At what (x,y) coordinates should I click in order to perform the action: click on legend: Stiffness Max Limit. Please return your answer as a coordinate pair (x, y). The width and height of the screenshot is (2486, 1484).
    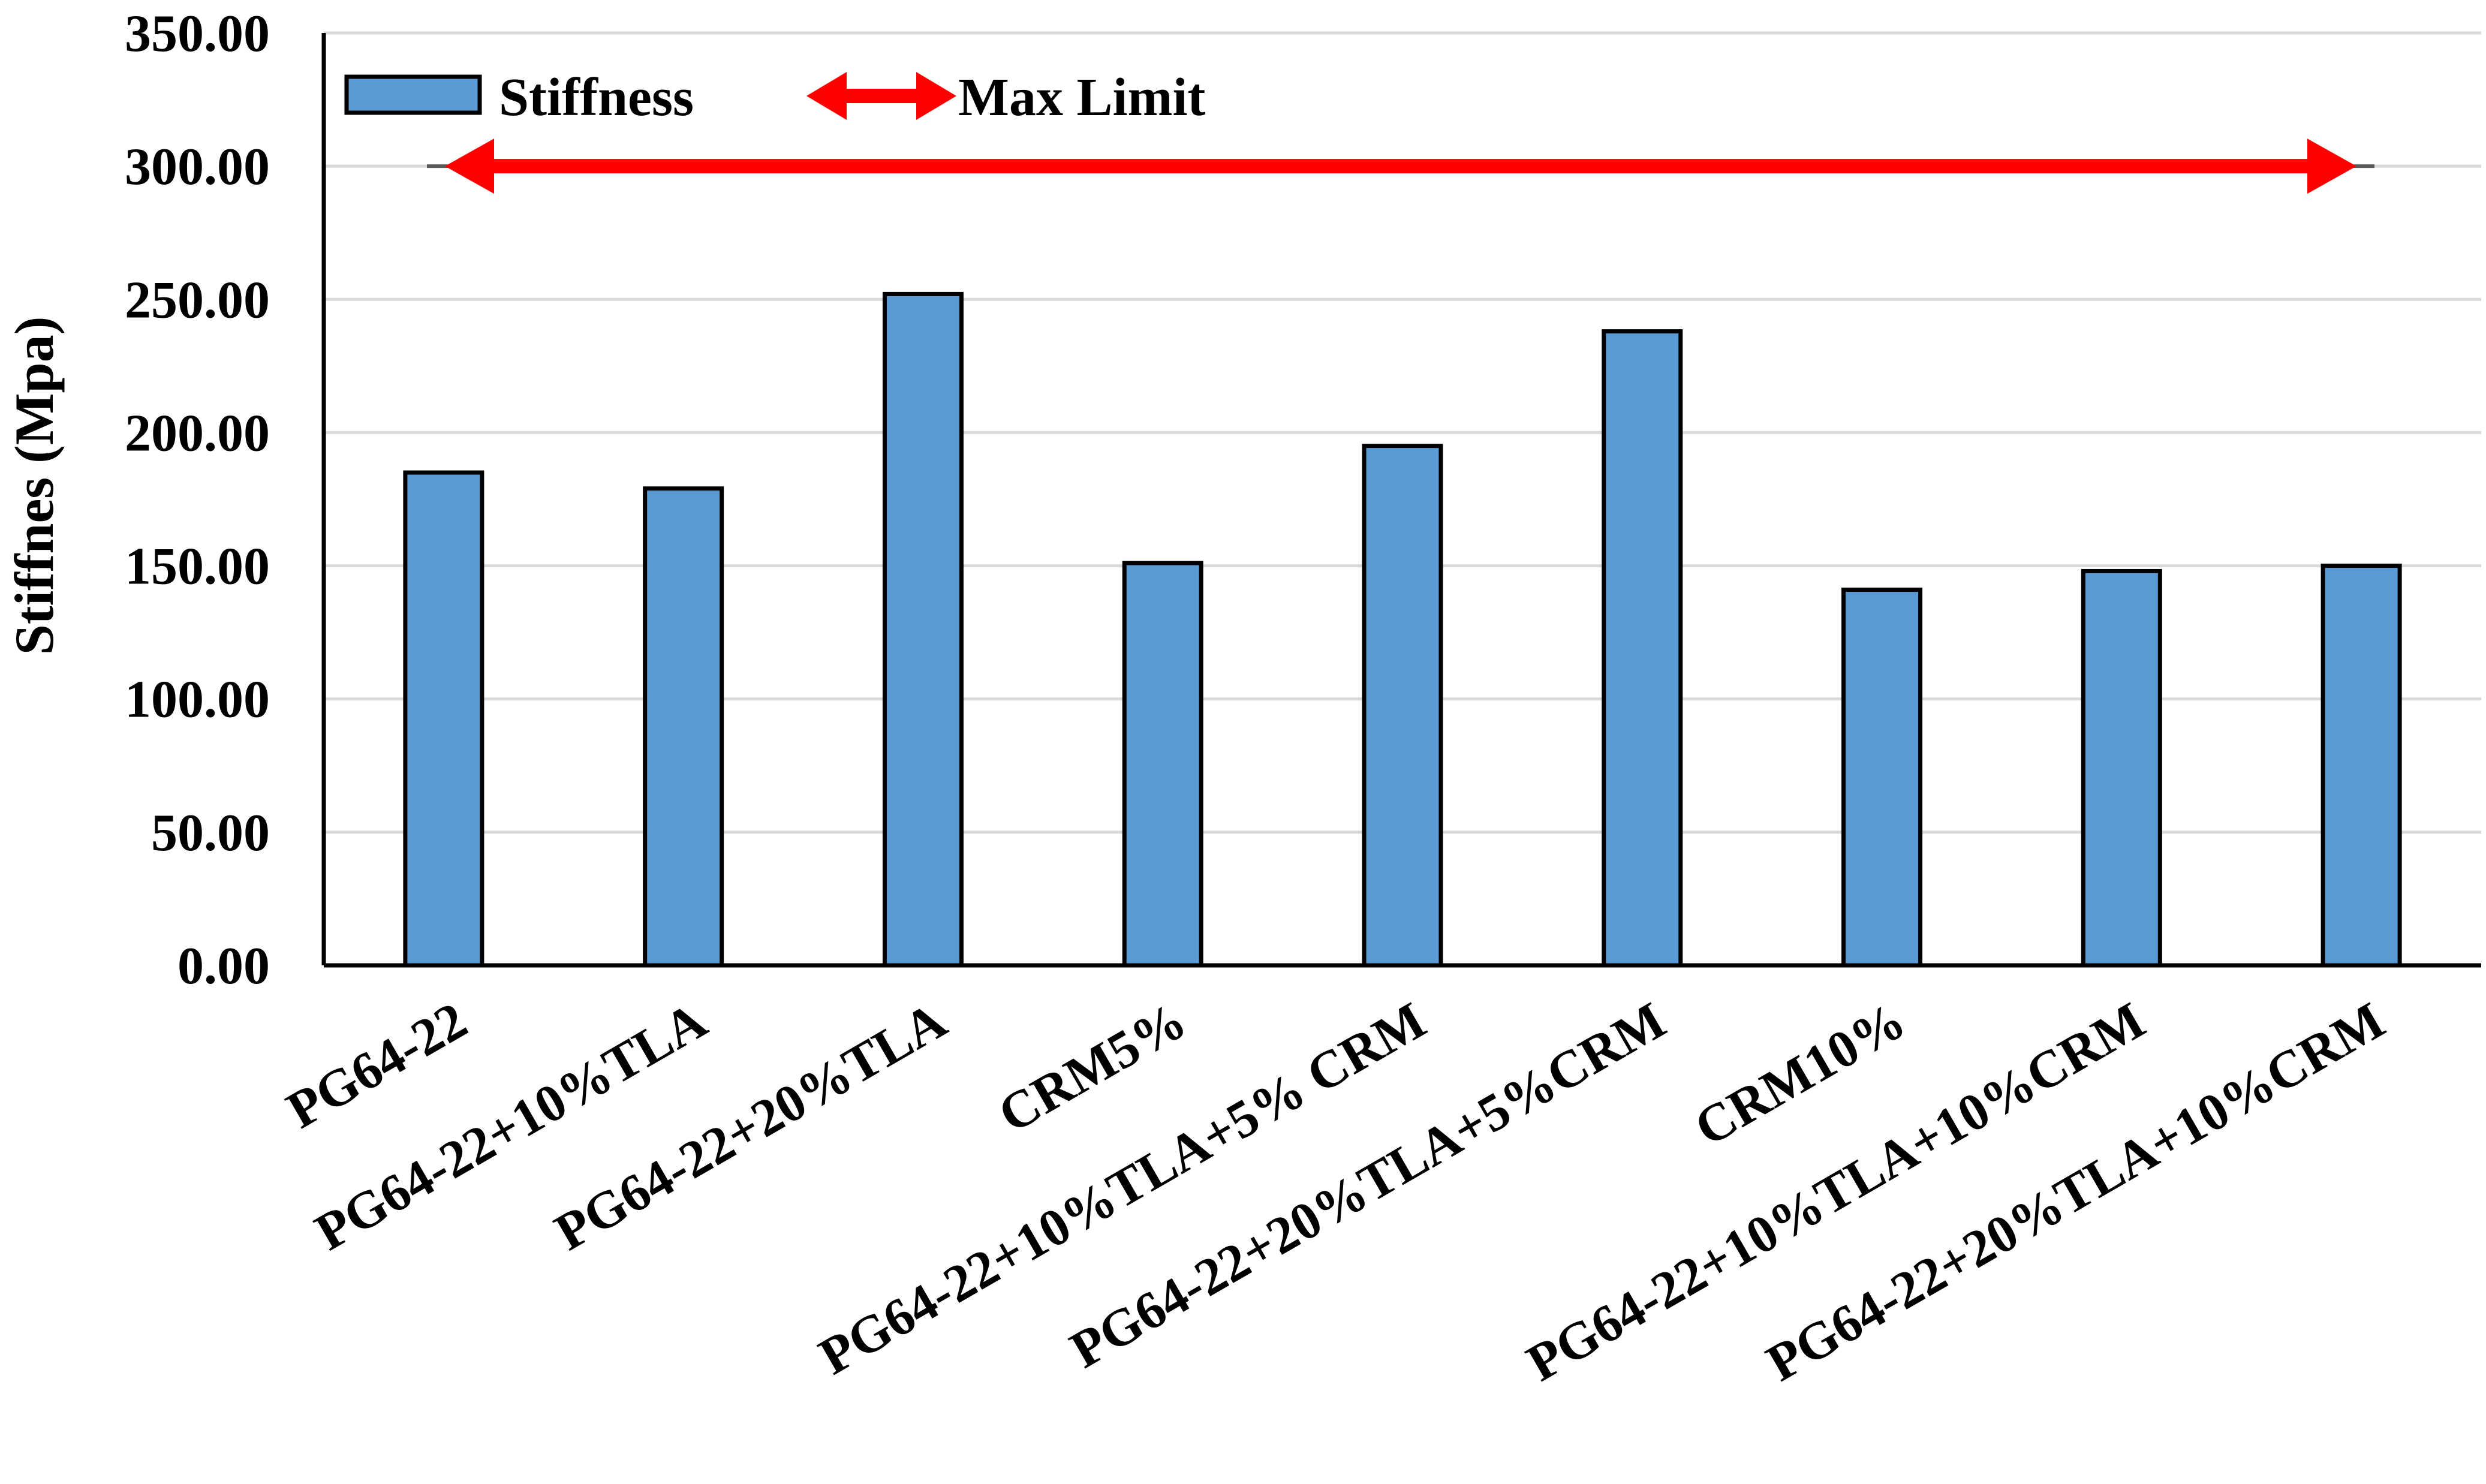
    Looking at the image, I should click on (774, 98).